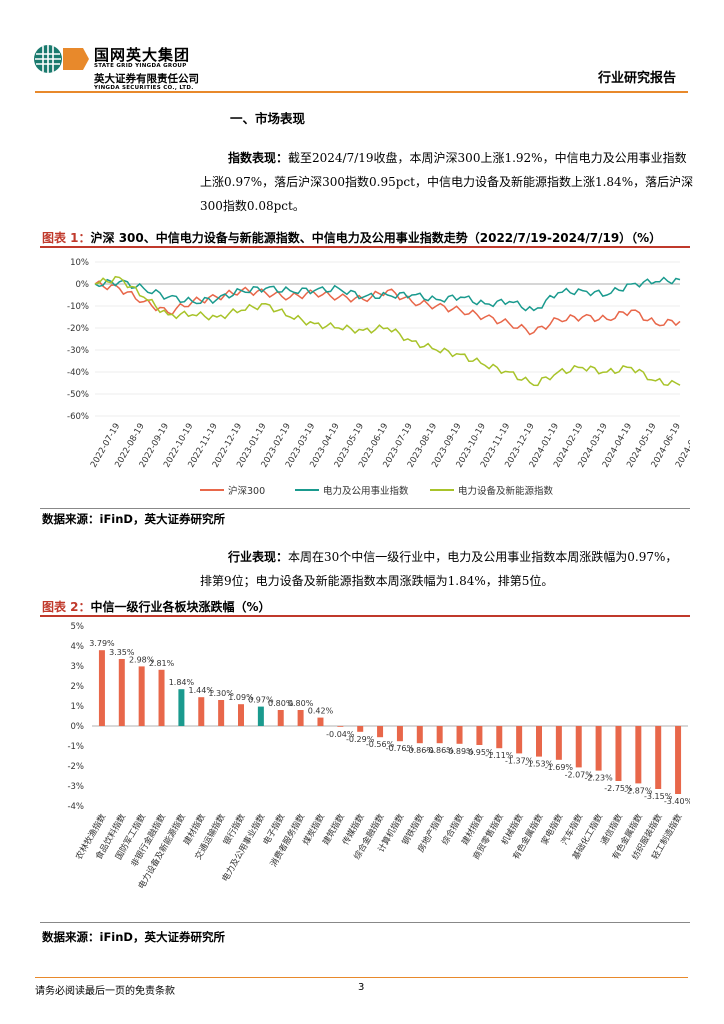  I want to click on legend-label: 电力设备及新能源指数, so click(506, 491).